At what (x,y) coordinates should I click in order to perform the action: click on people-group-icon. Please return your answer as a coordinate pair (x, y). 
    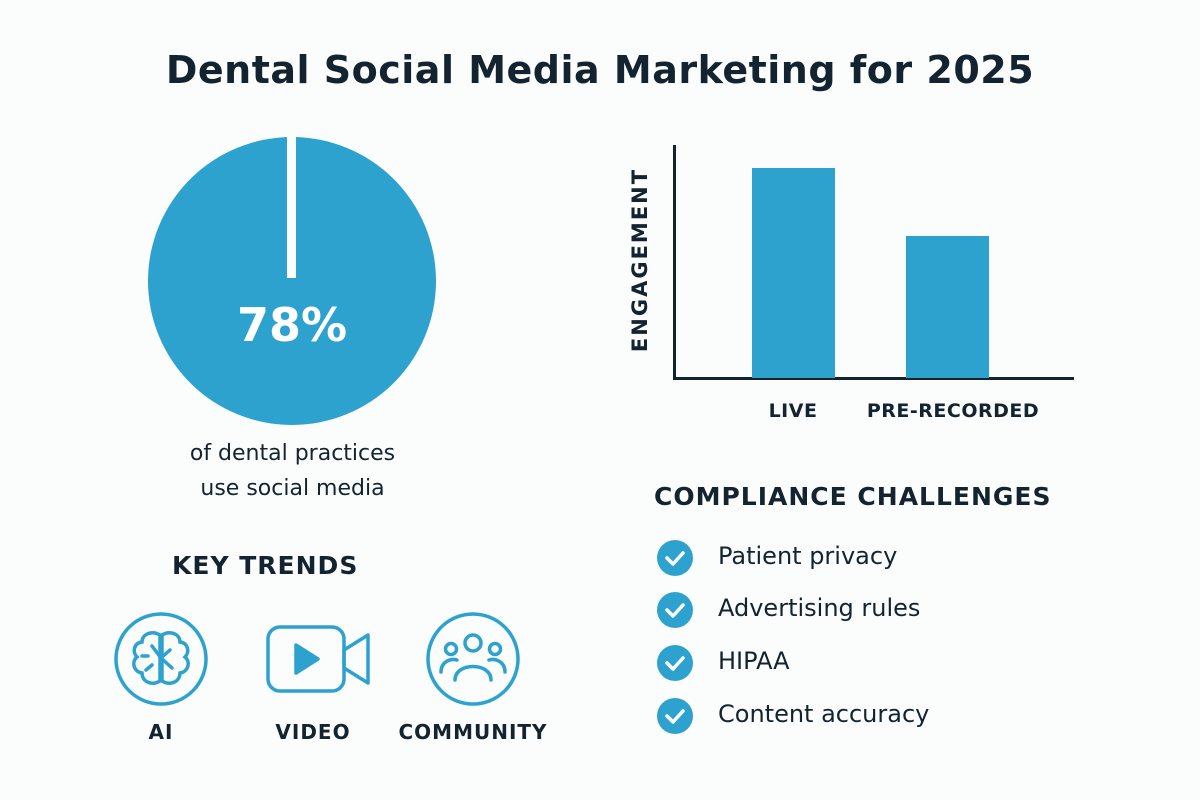
    Looking at the image, I should click on (473, 659).